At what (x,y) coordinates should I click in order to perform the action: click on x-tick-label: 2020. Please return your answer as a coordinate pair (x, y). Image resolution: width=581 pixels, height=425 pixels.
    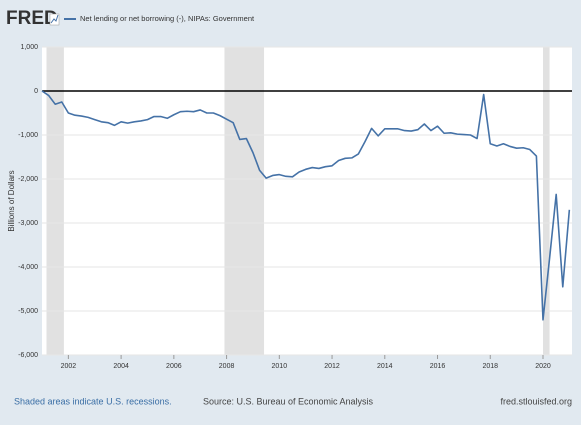
    Looking at the image, I should click on (543, 366).